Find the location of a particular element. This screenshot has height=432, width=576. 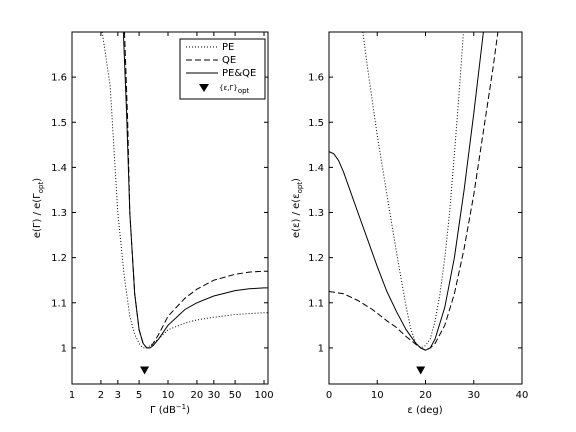

left-optimum-marker is located at coordinates (145, 370).